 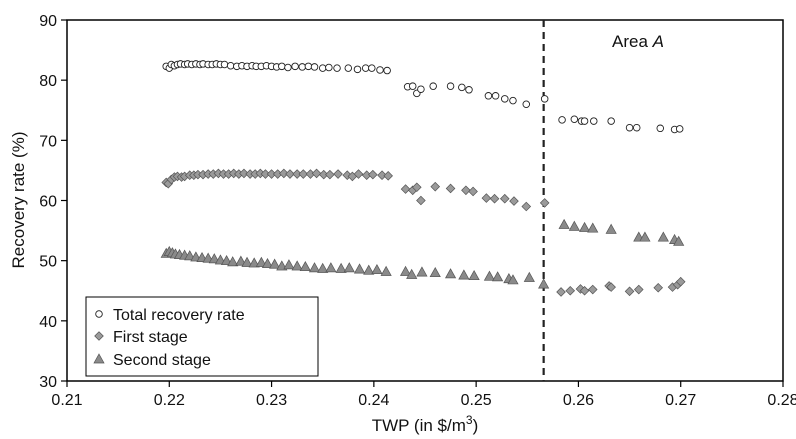 What do you see at coordinates (18, 200) in the screenshot?
I see `y-axis-title: Recovery rate (%)` at bounding box center [18, 200].